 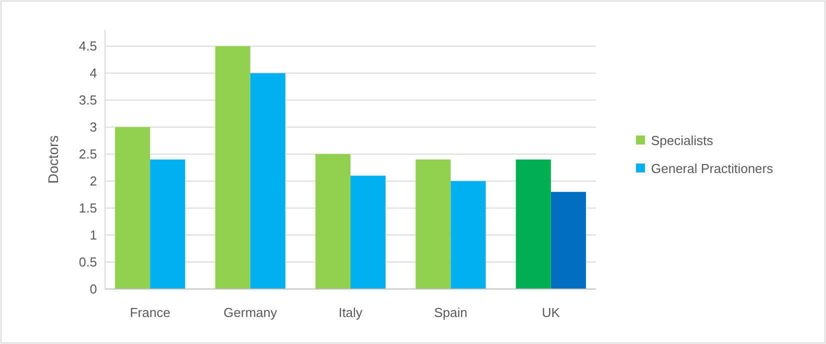 I want to click on y-tick-label: 0, so click(x=93, y=289).